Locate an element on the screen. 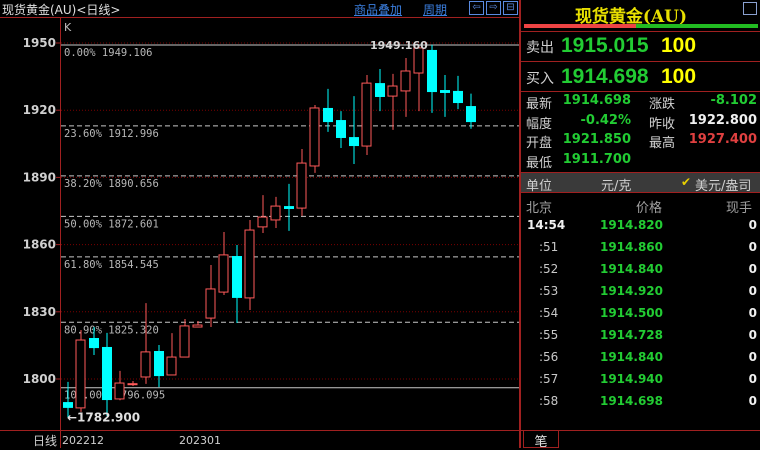  period-link: 周期 is located at coordinates (435, 10).